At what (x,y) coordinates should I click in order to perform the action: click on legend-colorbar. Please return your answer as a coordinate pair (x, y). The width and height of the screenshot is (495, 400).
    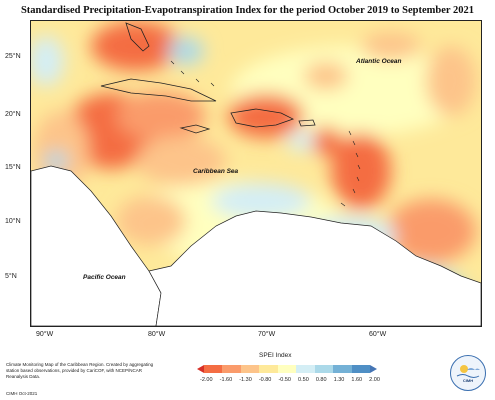
    Looking at the image, I should click on (287, 369).